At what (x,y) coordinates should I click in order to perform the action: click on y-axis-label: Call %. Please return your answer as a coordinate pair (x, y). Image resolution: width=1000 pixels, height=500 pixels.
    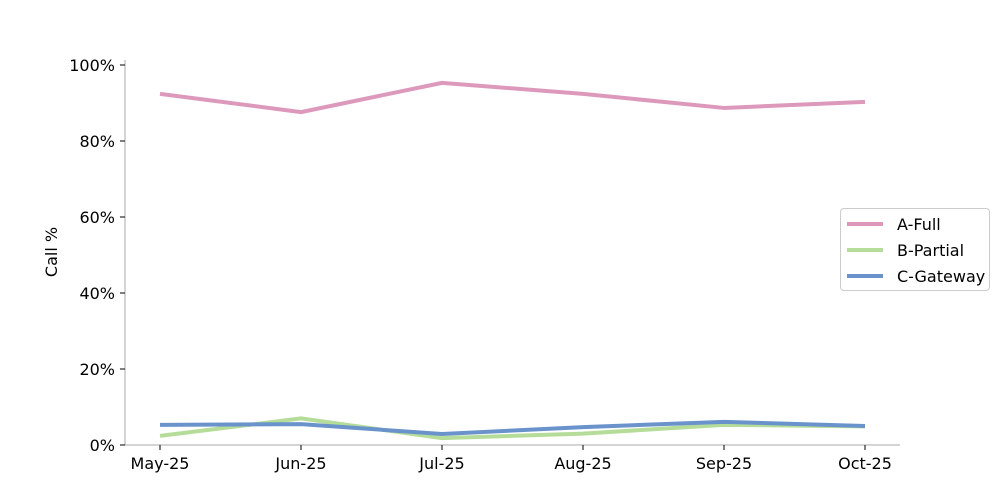
    Looking at the image, I should click on (51, 252).